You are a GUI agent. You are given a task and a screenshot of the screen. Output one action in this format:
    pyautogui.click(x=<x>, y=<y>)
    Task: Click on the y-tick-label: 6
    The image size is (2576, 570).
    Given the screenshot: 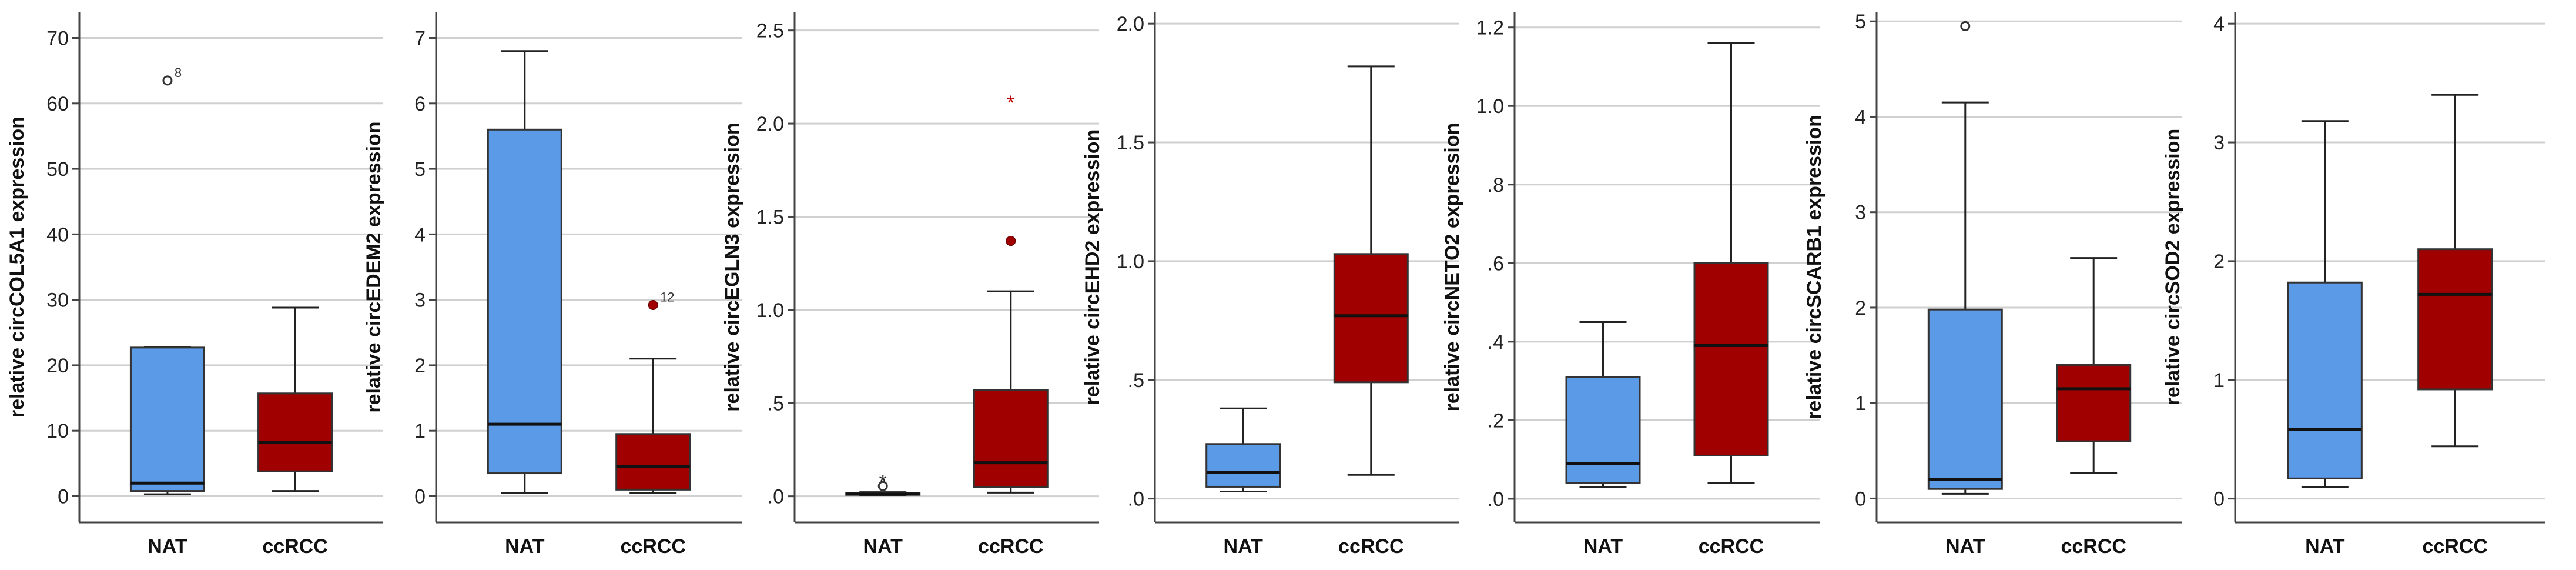 What is the action you would take?
    pyautogui.click(x=420, y=104)
    